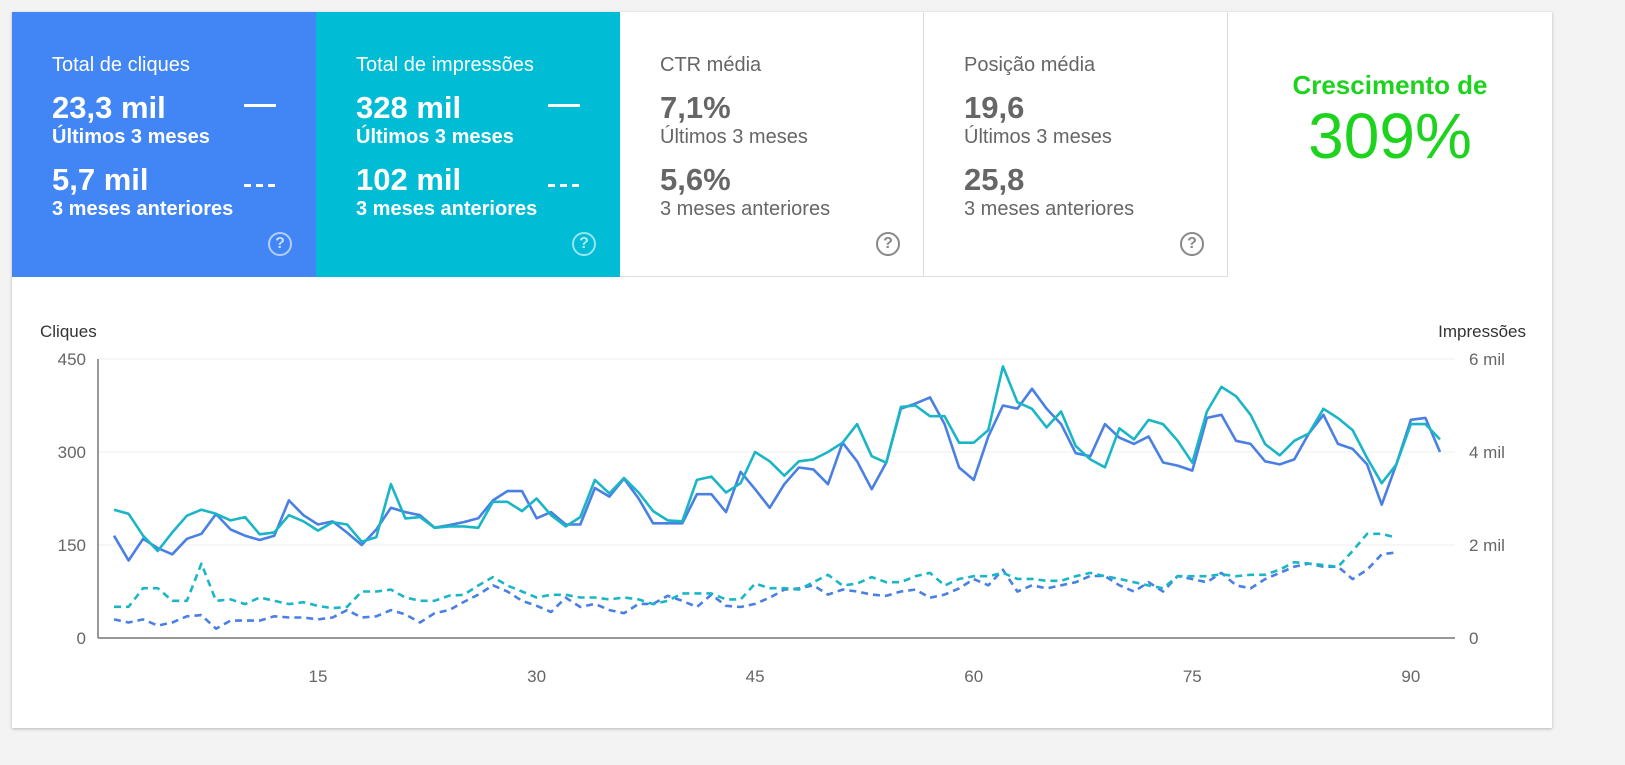  Describe the element at coordinates (409, 107) in the screenshot. I see `tile-current-value: 328 mil` at that location.